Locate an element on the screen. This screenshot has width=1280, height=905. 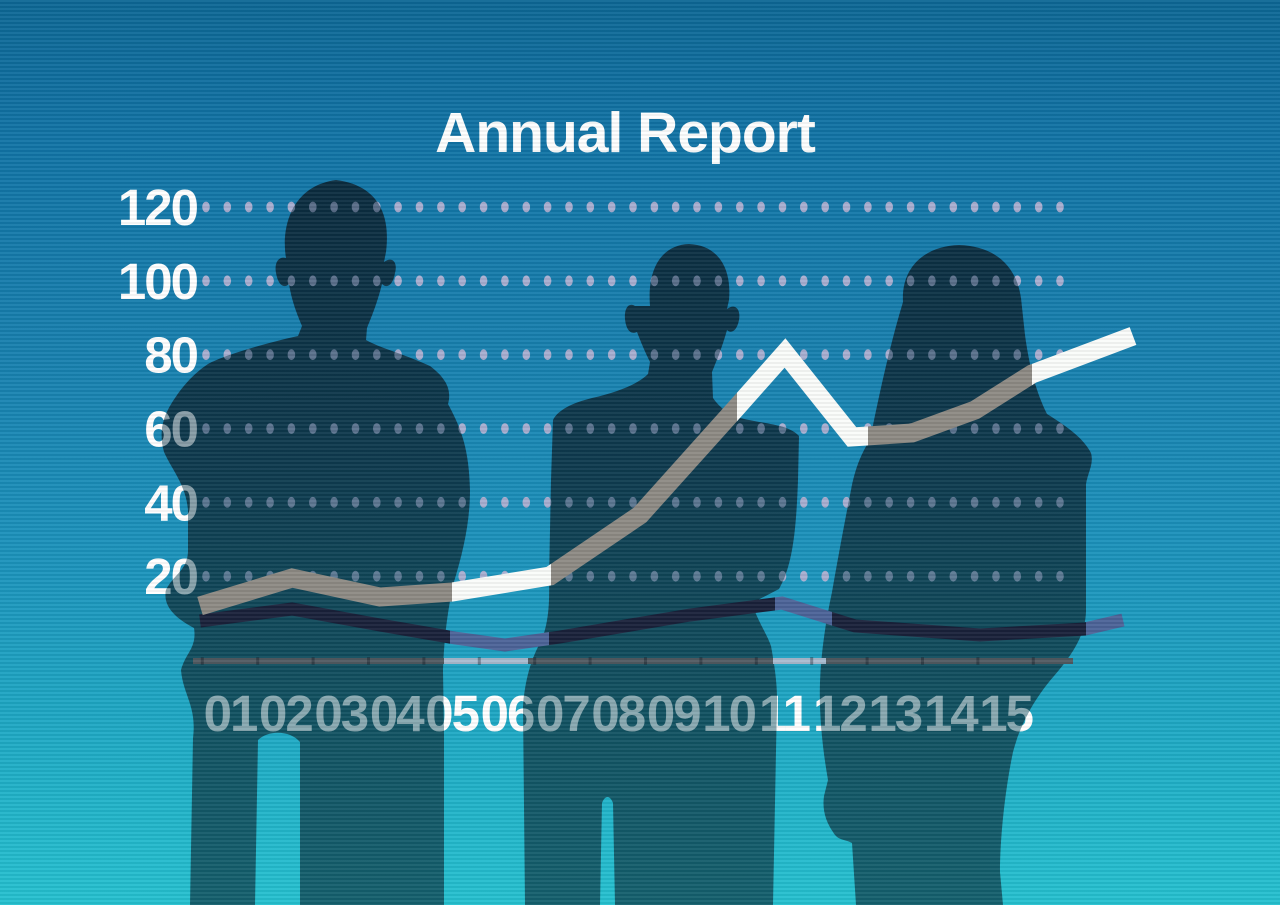
y-axis-tick-label: 80 is located at coordinates (170, 355).